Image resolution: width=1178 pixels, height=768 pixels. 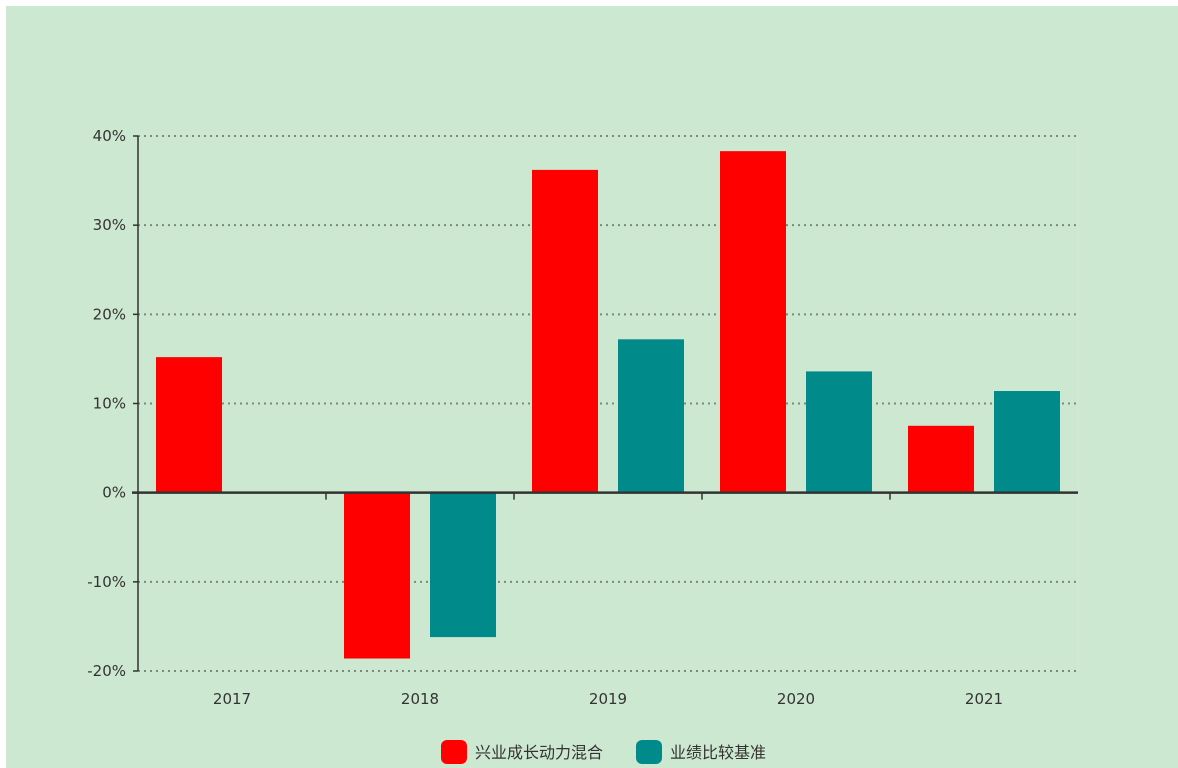 I want to click on x-axis-ticks: 2017 2018 2019 2020 2021, so click(x=608, y=699).